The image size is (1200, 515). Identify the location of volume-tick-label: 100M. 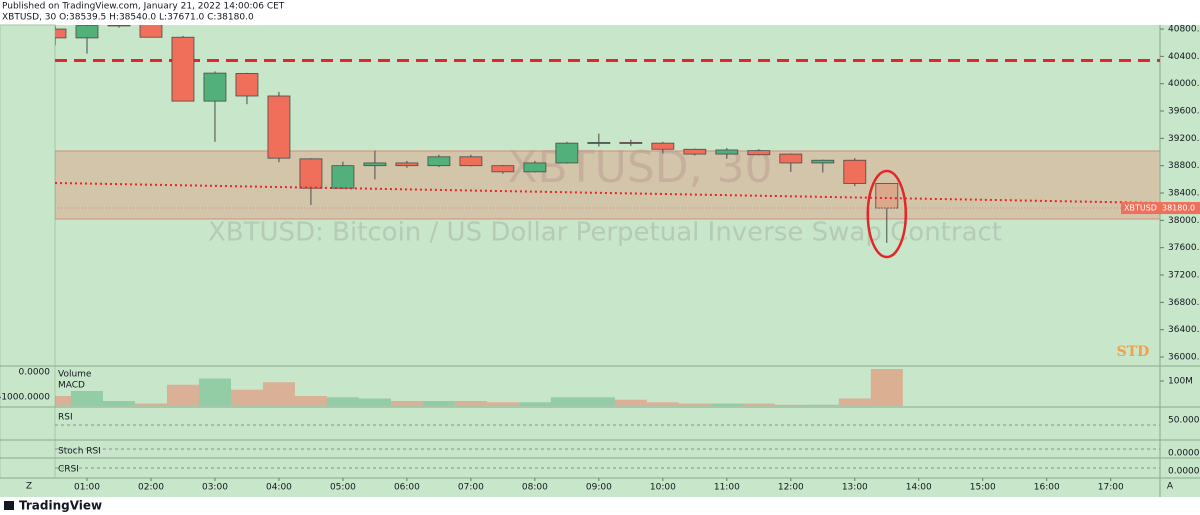
(1180, 382).